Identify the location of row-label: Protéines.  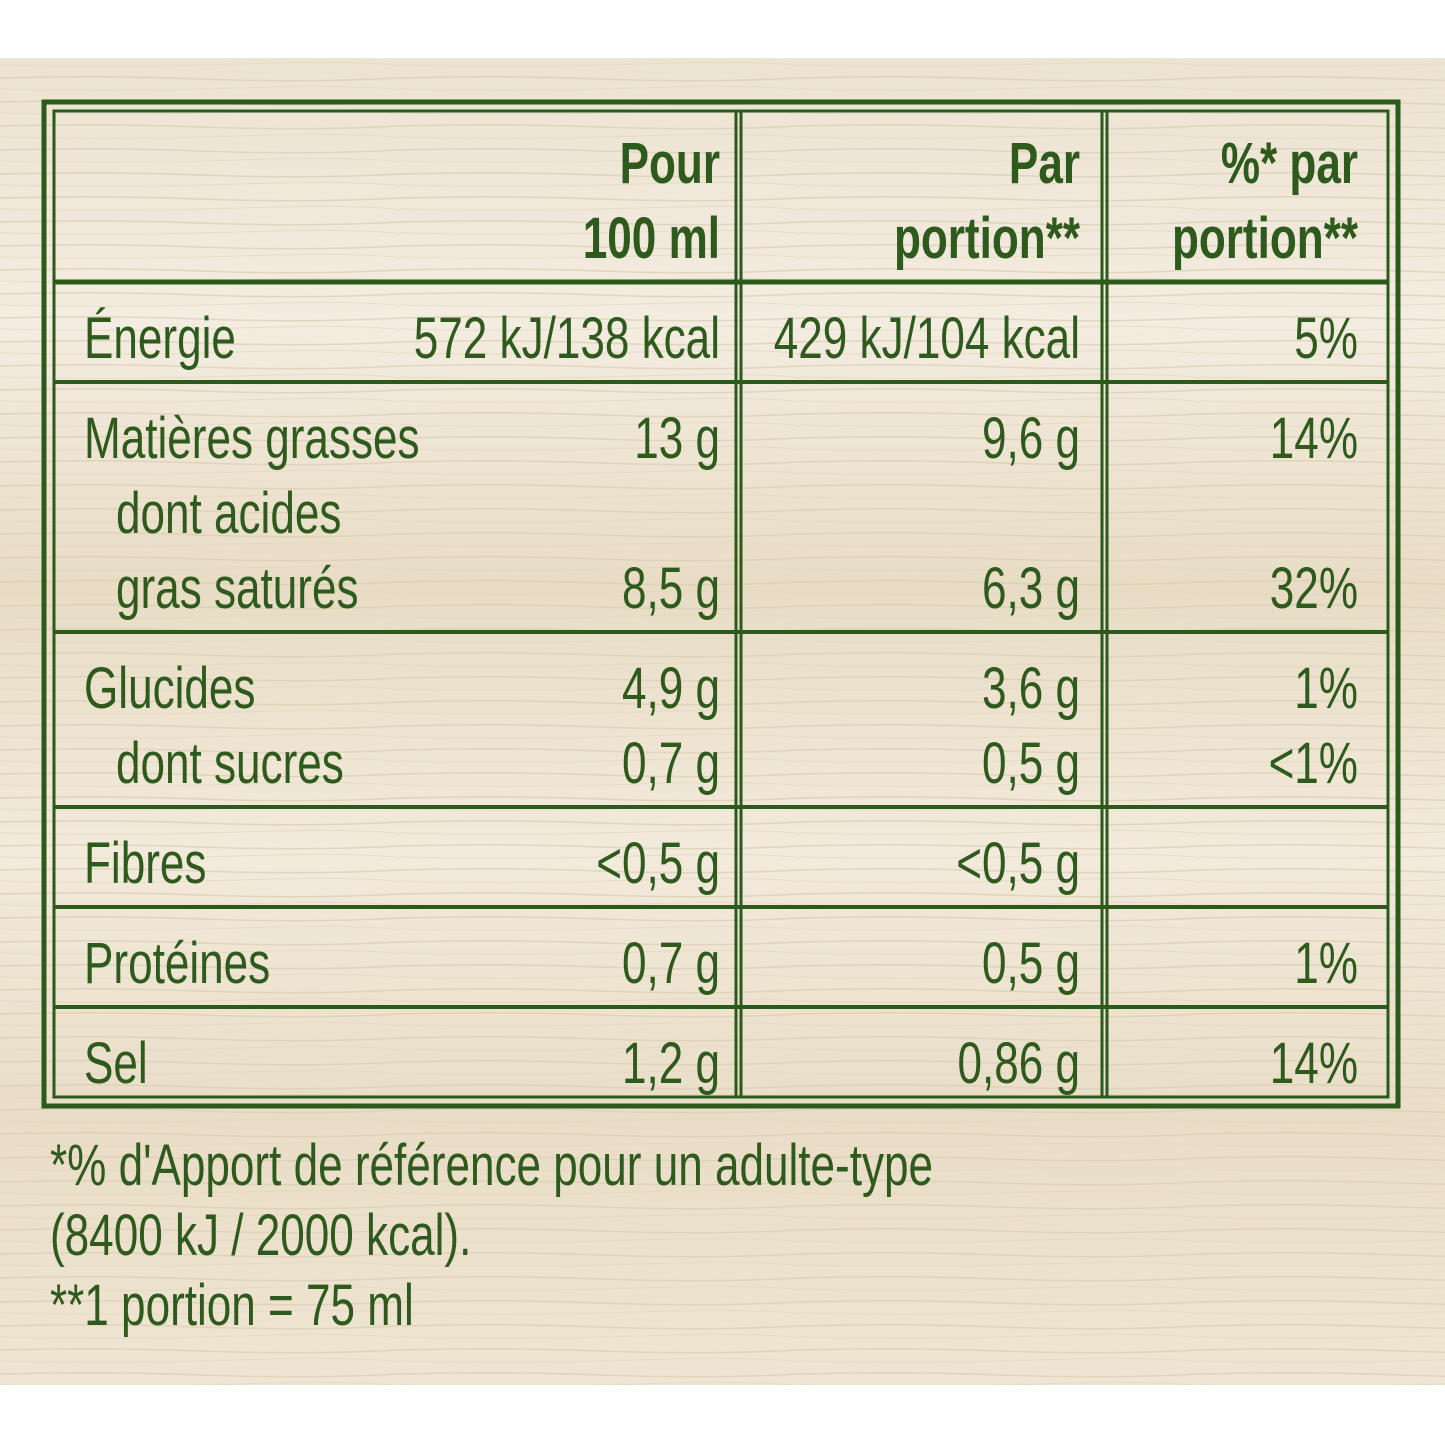
(177, 962).